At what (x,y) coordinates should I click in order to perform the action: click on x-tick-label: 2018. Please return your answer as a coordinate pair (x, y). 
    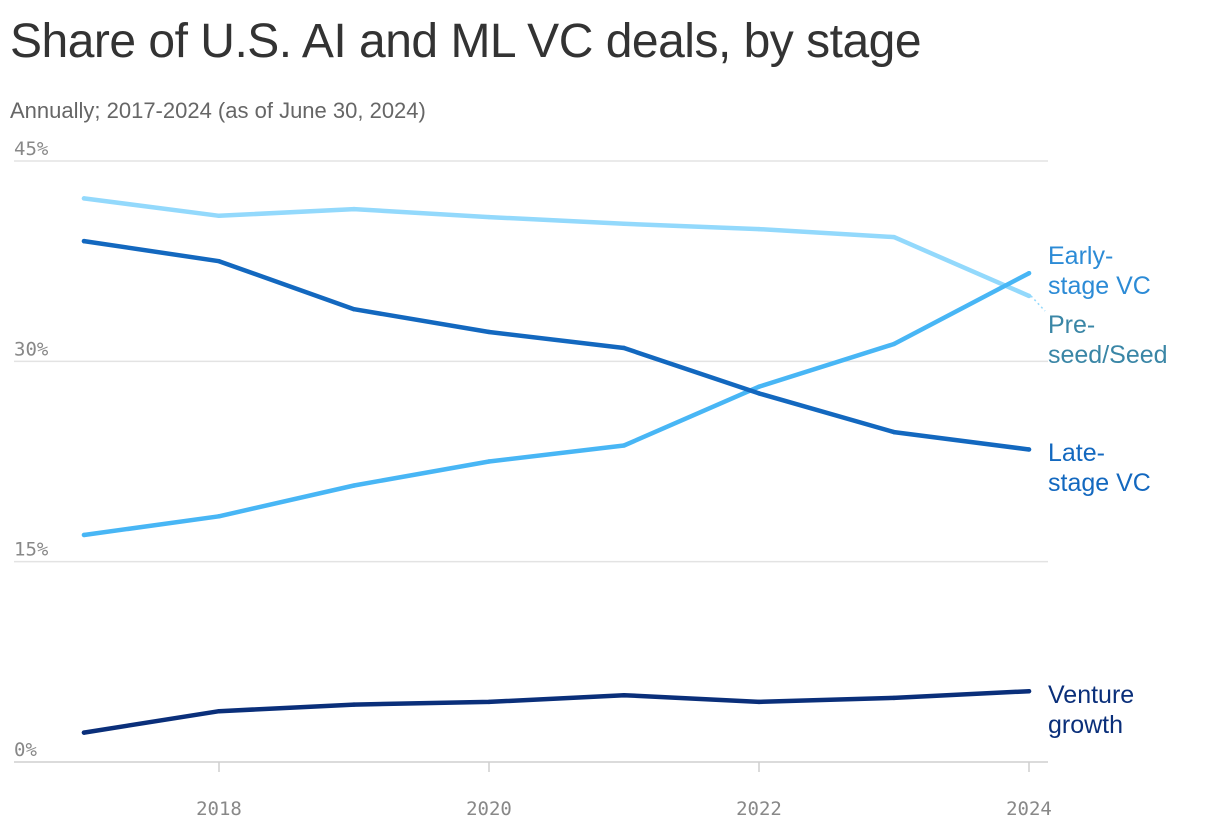
    Looking at the image, I should click on (219, 809).